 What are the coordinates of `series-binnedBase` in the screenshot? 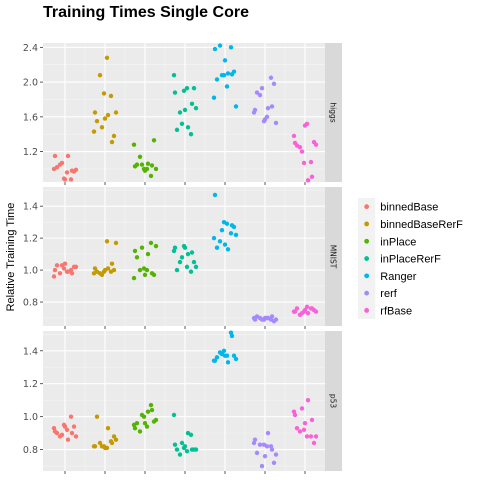 It's located at (65, 428).